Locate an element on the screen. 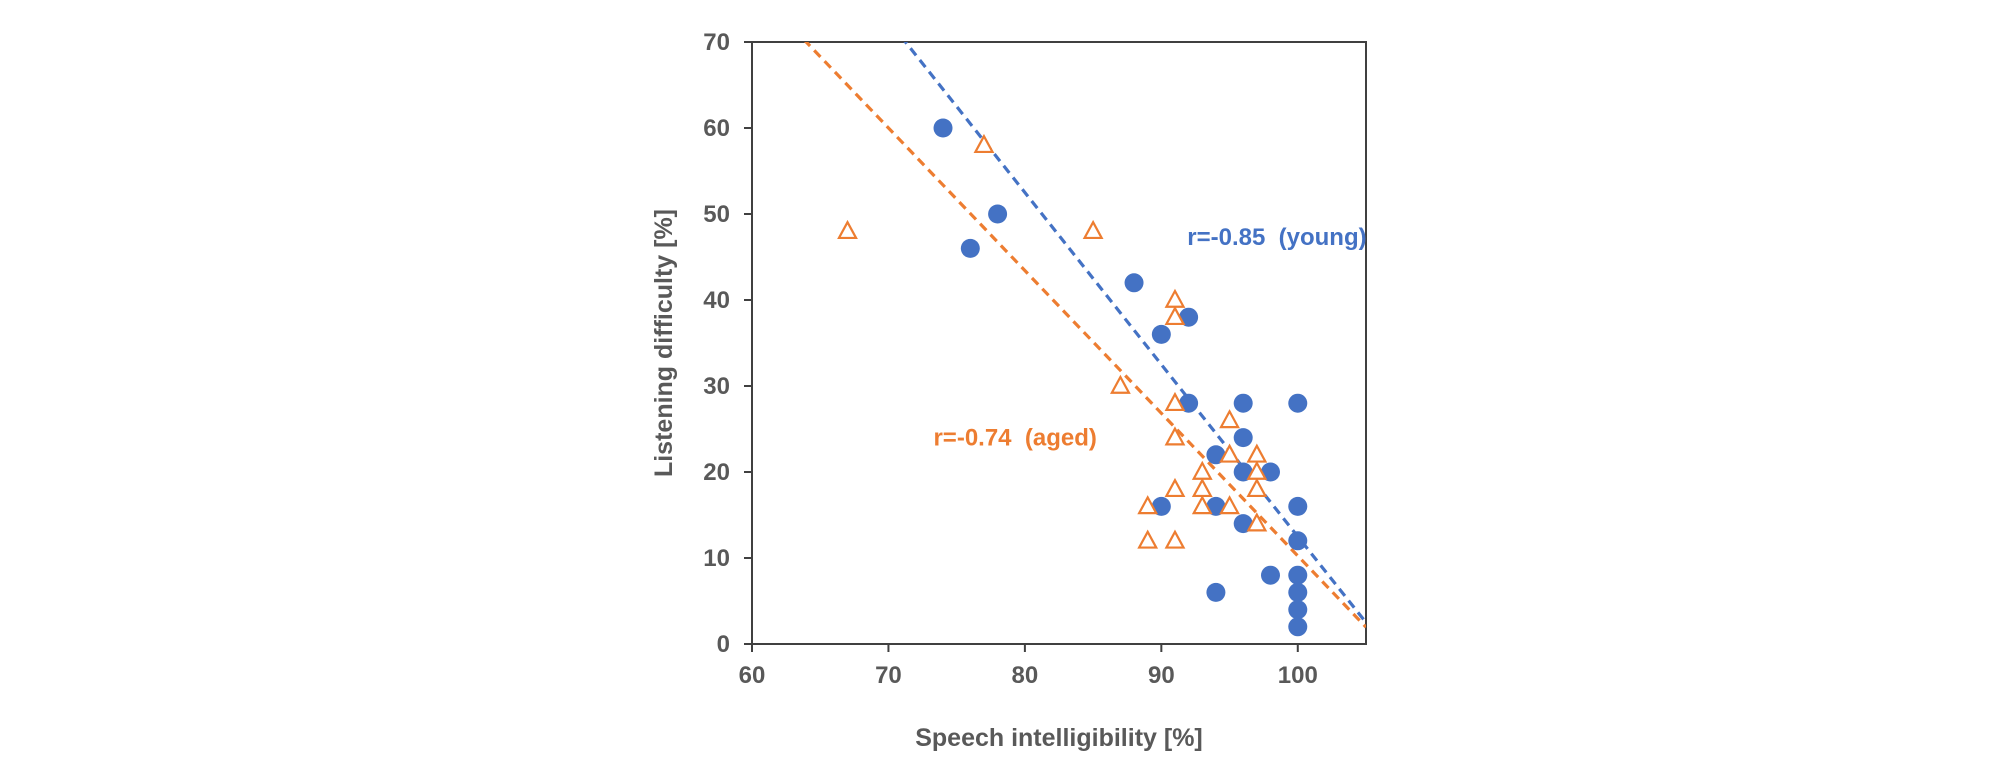 The image size is (2008, 776). y-tick-label: 60 is located at coordinates (716, 128).